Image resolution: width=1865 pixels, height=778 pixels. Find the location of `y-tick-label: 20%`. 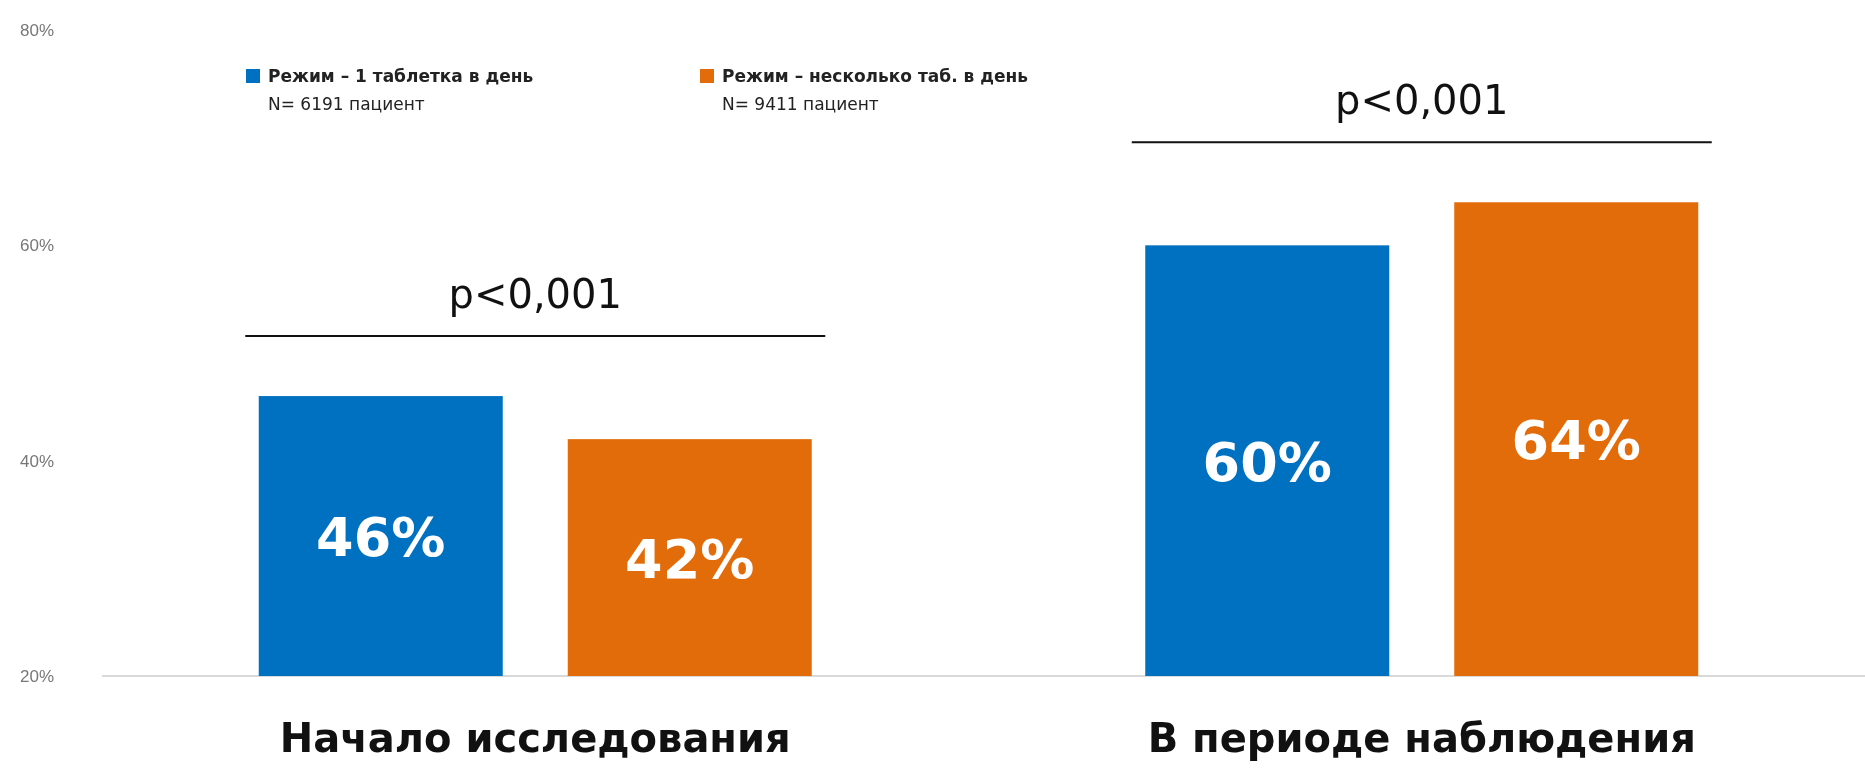

y-tick-label: 20% is located at coordinates (36, 676).